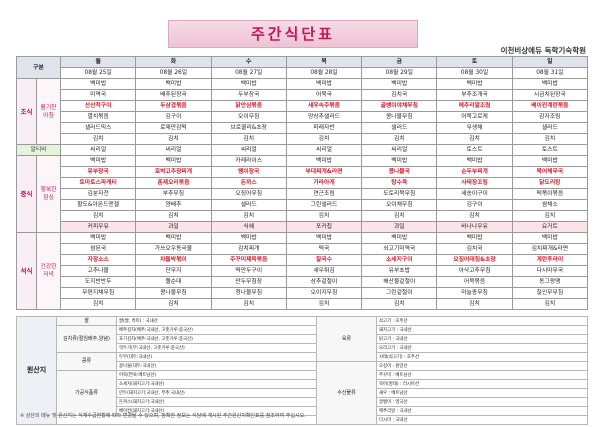 Image resolution: width=600 pixels, height=427 pixels. What do you see at coordinates (474, 271) in the screenshot?
I see `menu-item: 아삭고추무침` at bounding box center [474, 271].